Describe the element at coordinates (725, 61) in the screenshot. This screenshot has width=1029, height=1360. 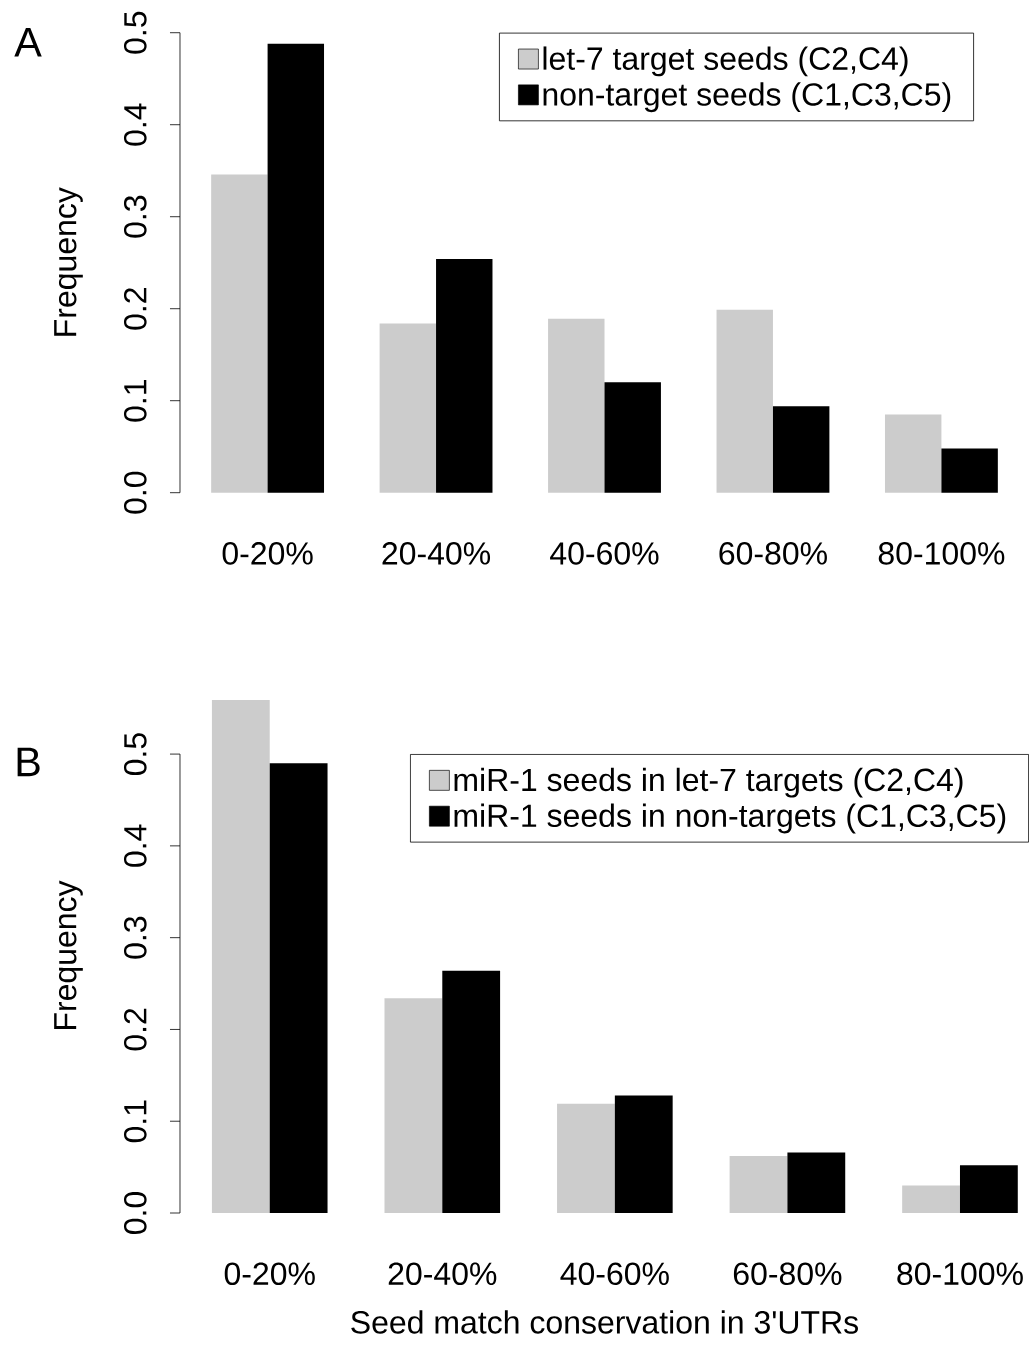
I see `legend-label: let-7 target seeds (C2,C4)` at that location.